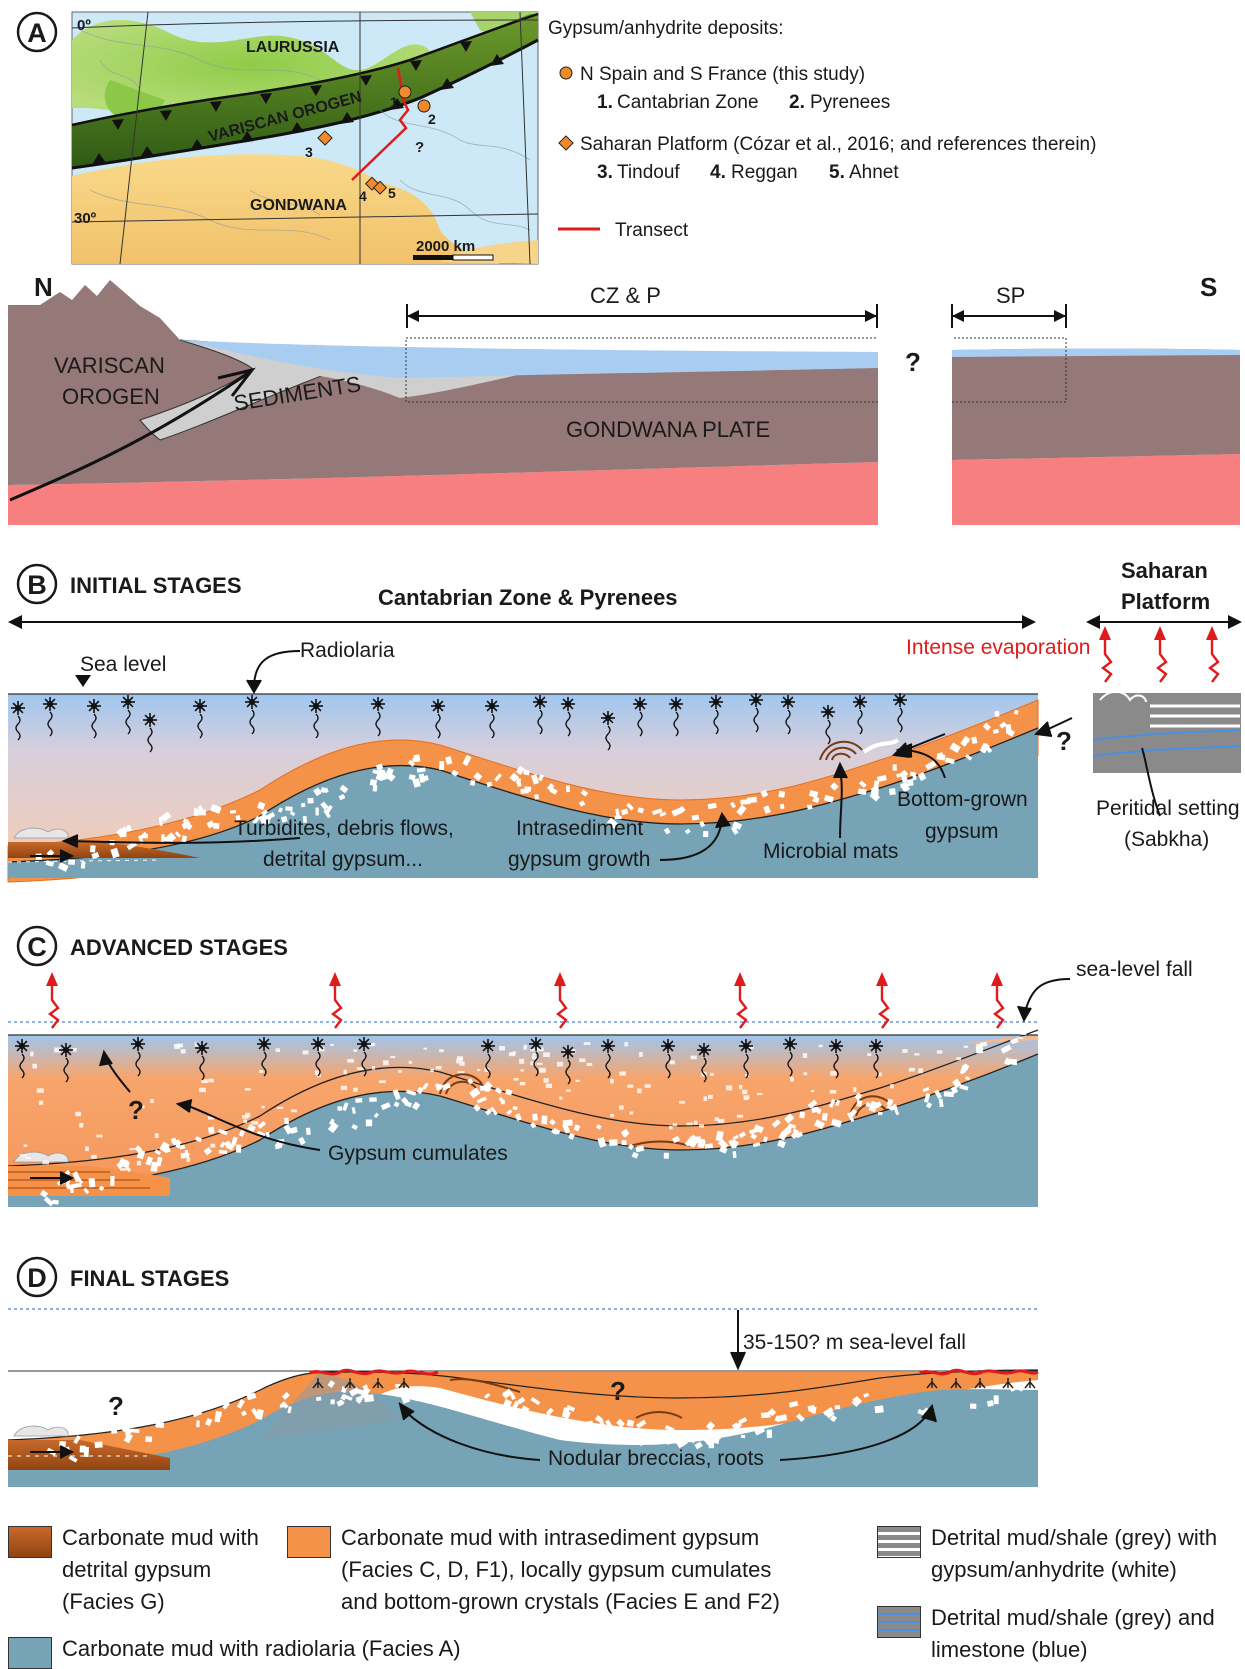 This screenshot has height=1669, width=1245. I want to click on svg-text:N Spain and S France (this stu: N Spain and S France (this study), so click(722, 74).